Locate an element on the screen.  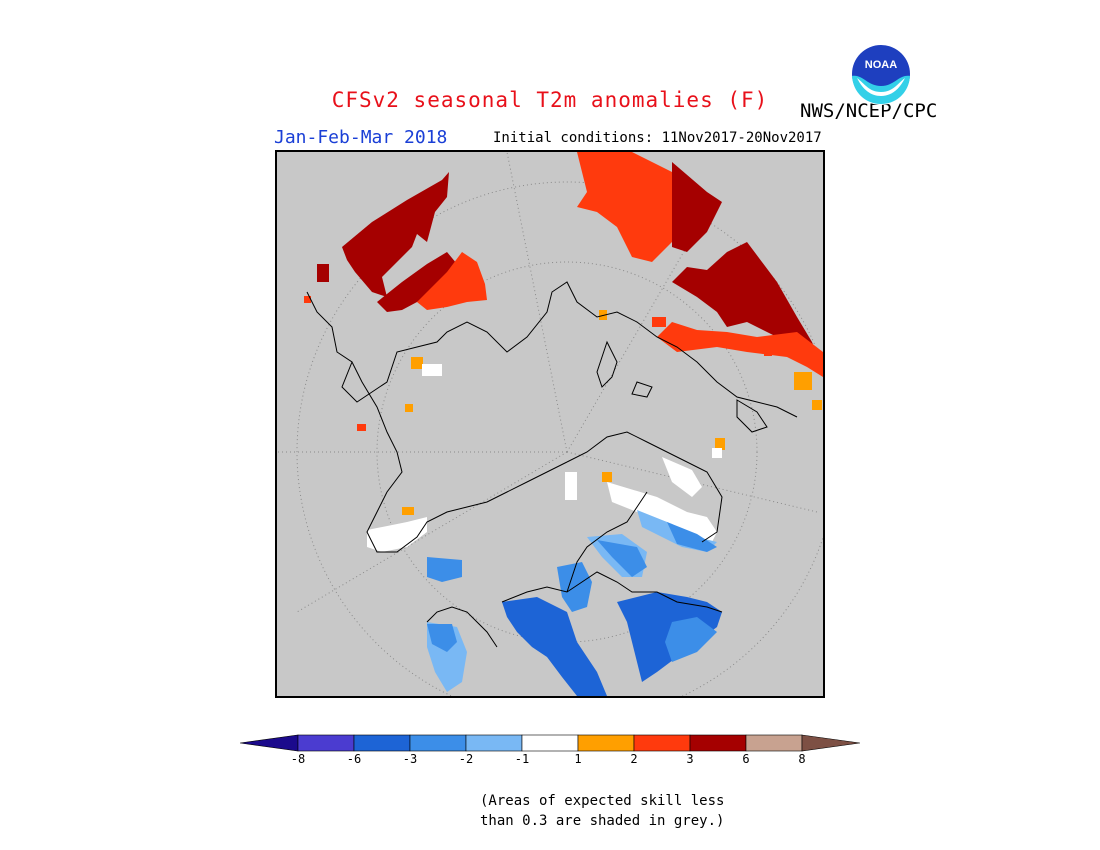
noaa-logo-icon: NOAA is located at coordinates (881, 74).